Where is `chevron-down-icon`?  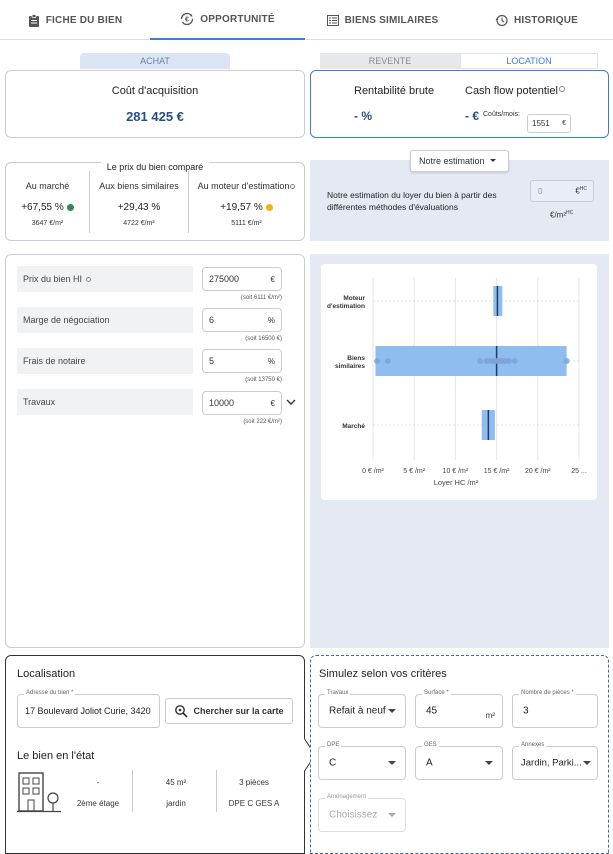 chevron-down-icon is located at coordinates (291, 402).